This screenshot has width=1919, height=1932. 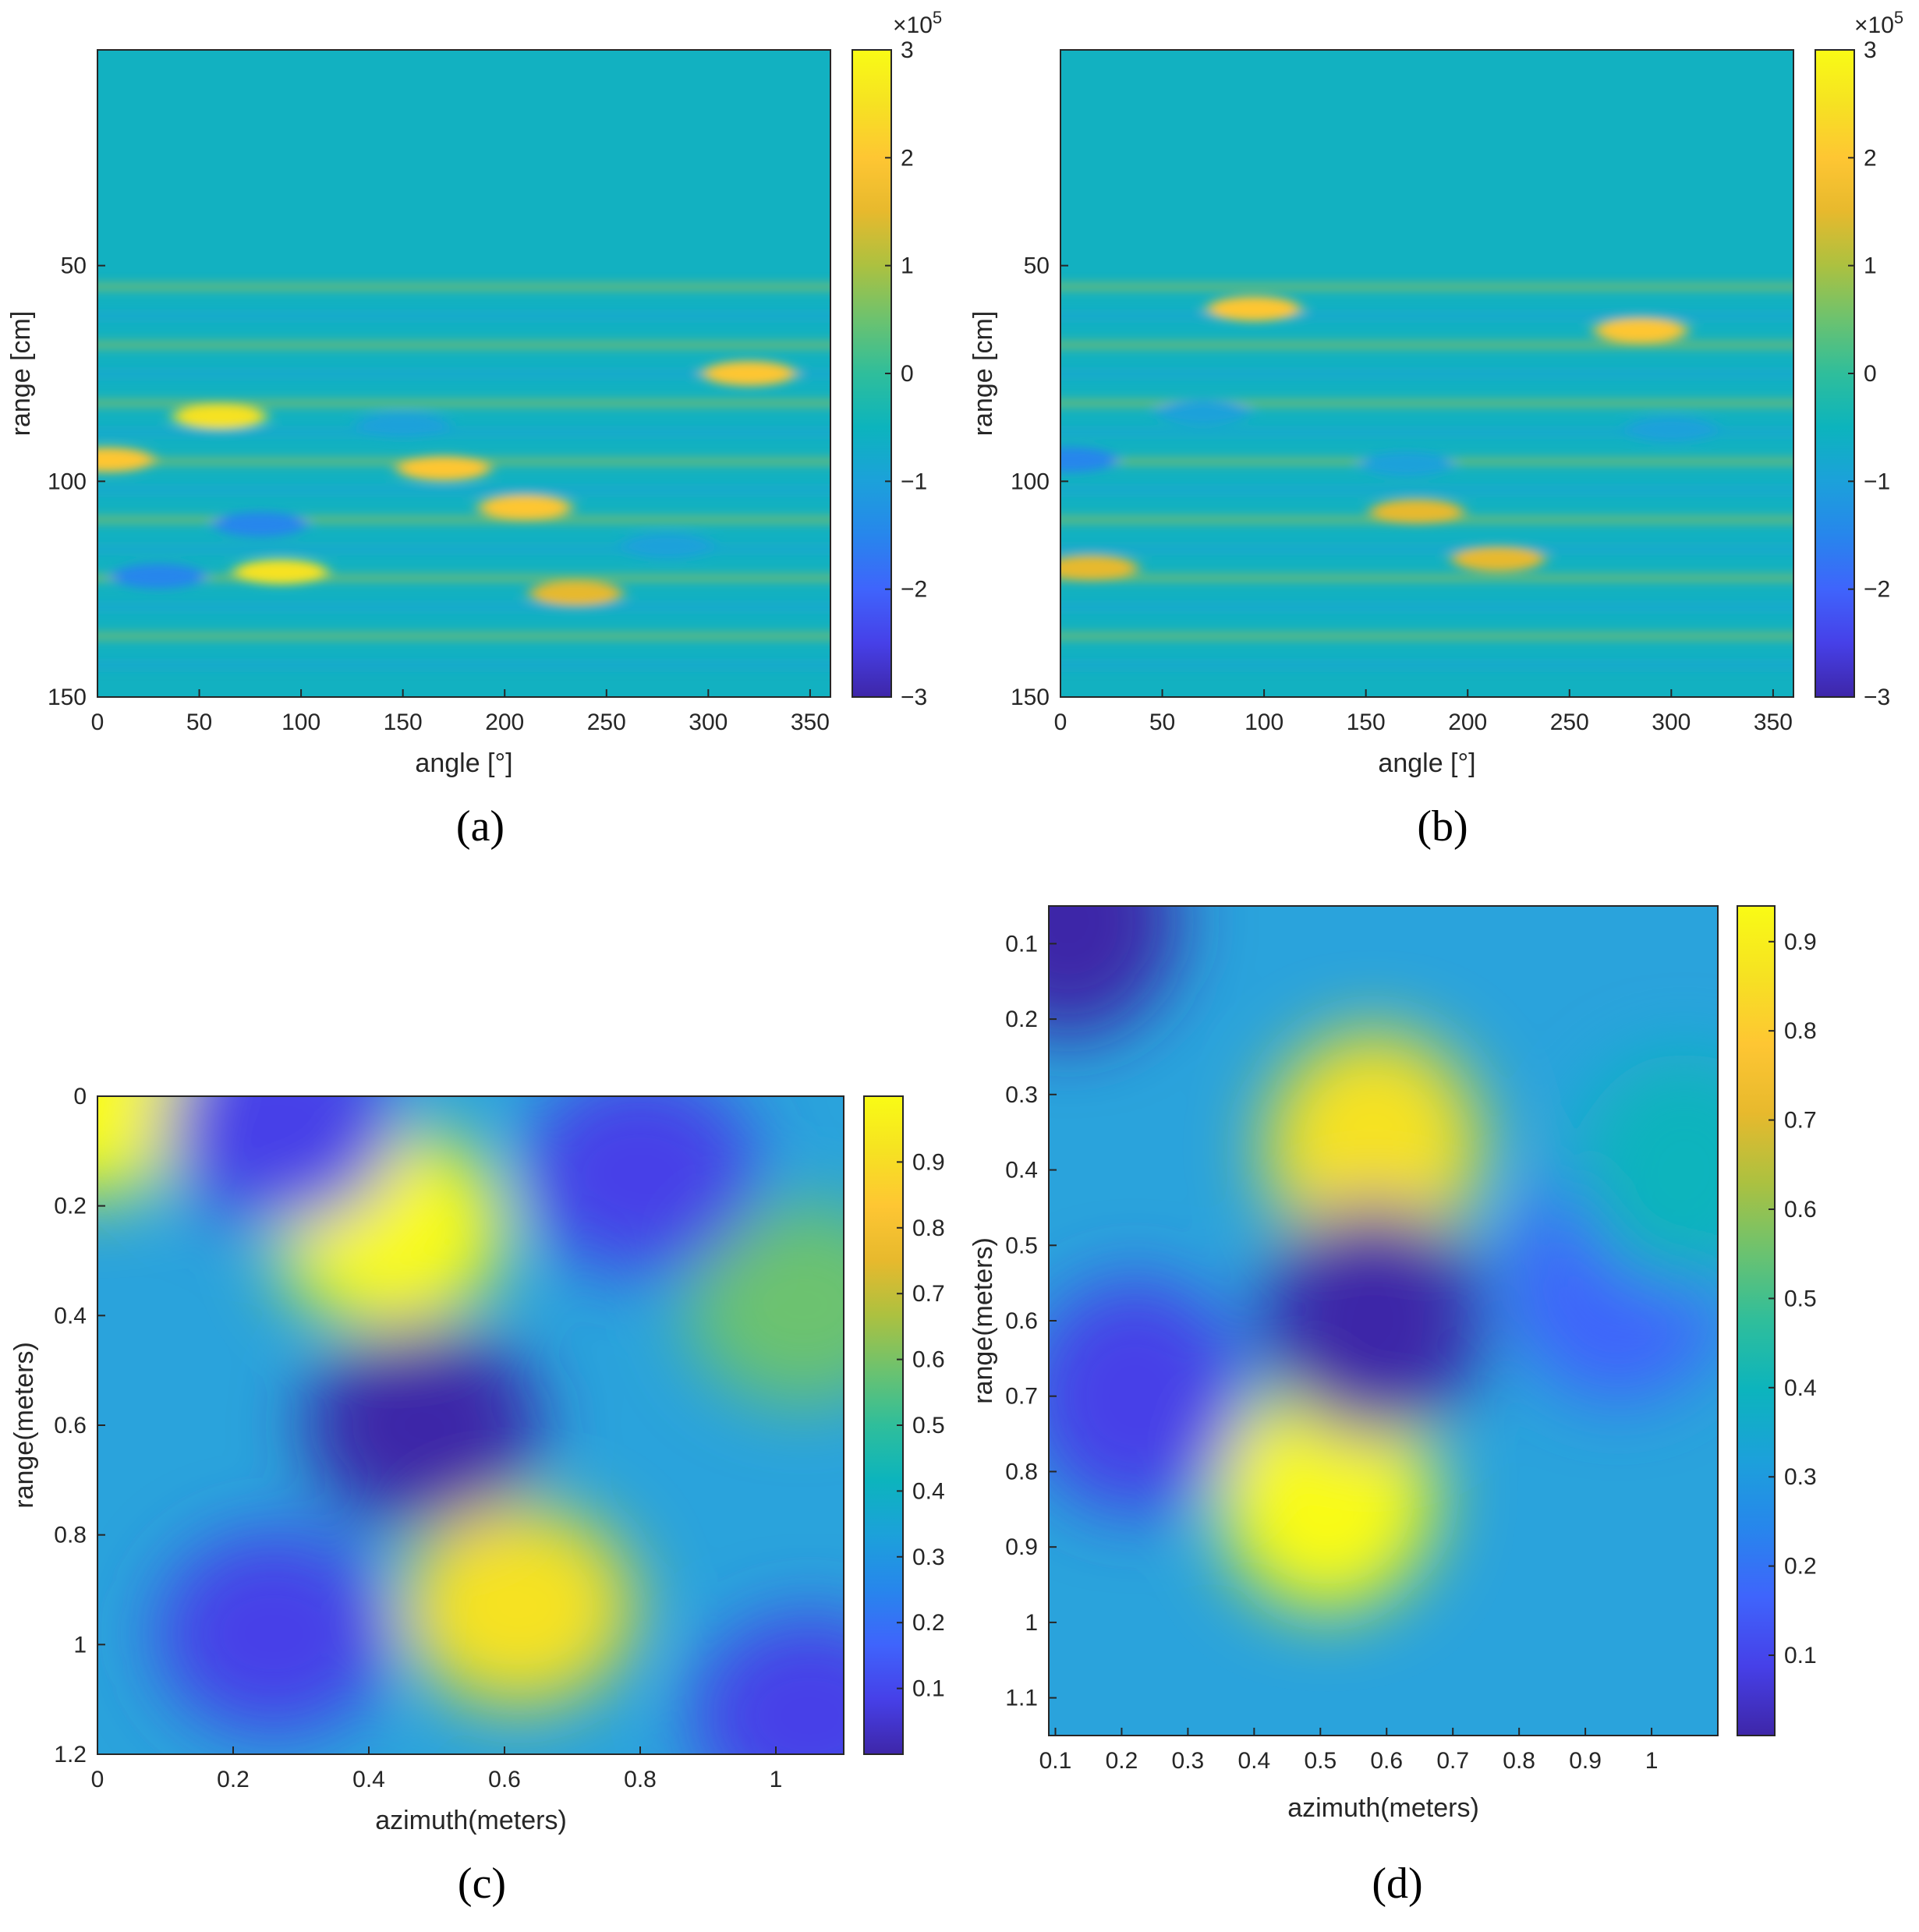 I want to click on panel-c-y-axis-label: range(meters), so click(x=24, y=1425).